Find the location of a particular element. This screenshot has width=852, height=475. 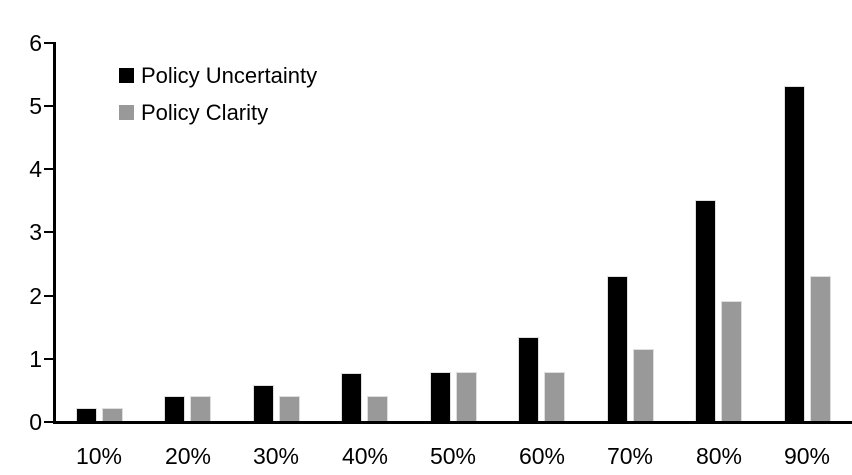

legend: Policy Uncertainty Policy Clarity is located at coordinates (218, 100).